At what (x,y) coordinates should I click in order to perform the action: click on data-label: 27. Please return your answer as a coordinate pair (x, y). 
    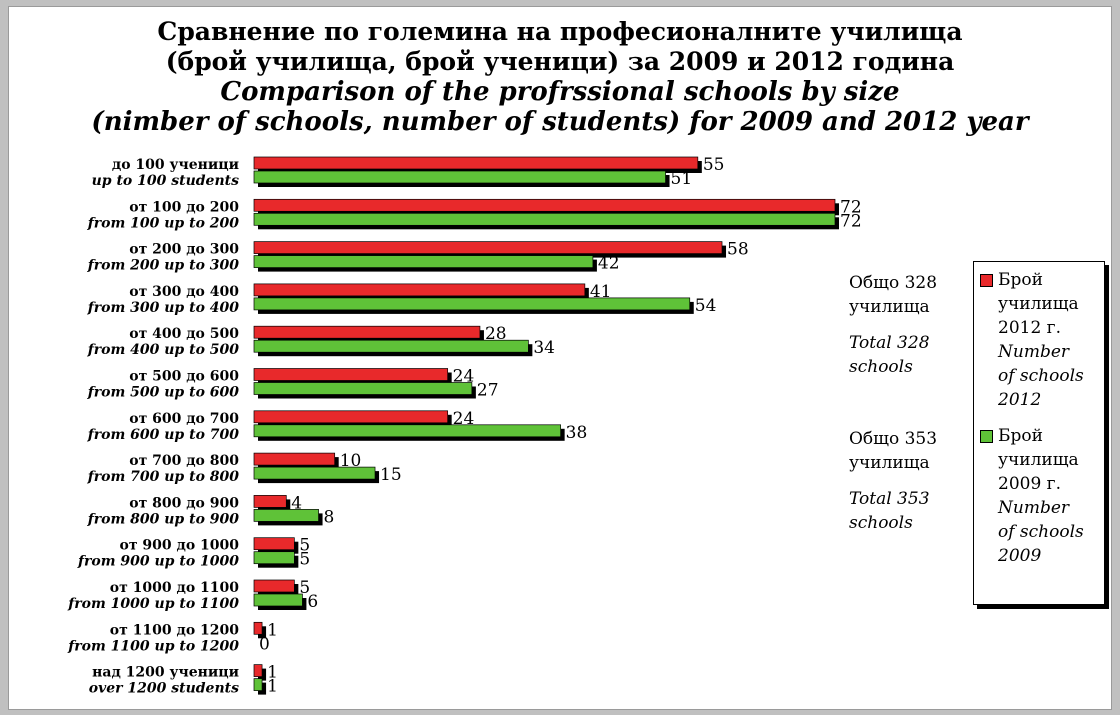
    Looking at the image, I should click on (488, 391).